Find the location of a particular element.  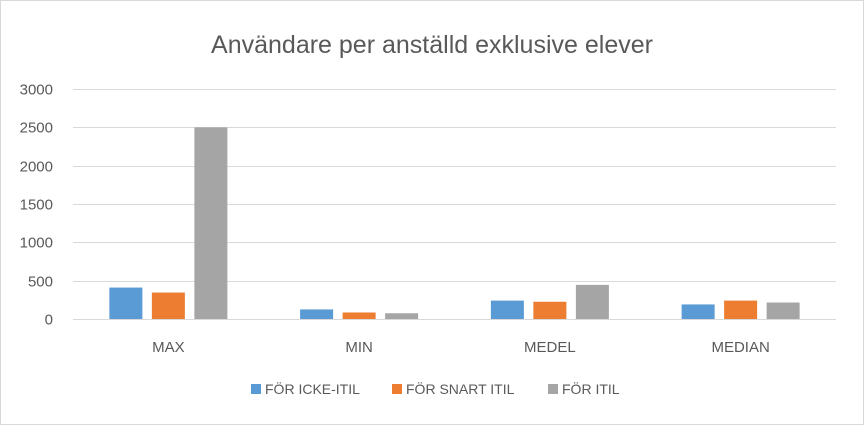

y-axis-ticks: 0 500 1000 1500 2000 2500 3000 is located at coordinates (36, 205).